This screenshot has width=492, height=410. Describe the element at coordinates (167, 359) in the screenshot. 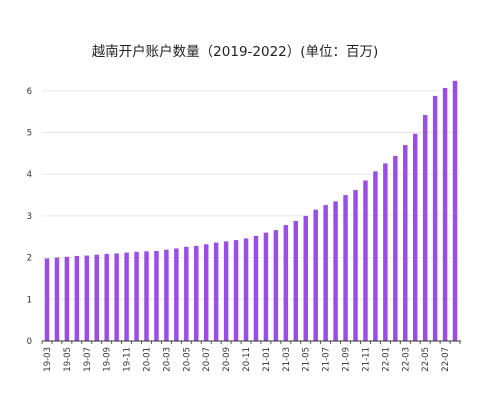

I see `x-tick-label: 20-03` at that location.